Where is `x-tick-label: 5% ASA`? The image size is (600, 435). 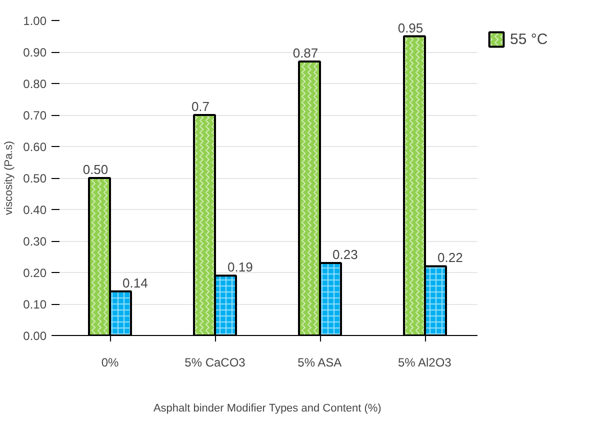 x-tick-label: 5% ASA is located at coordinates (320, 363).